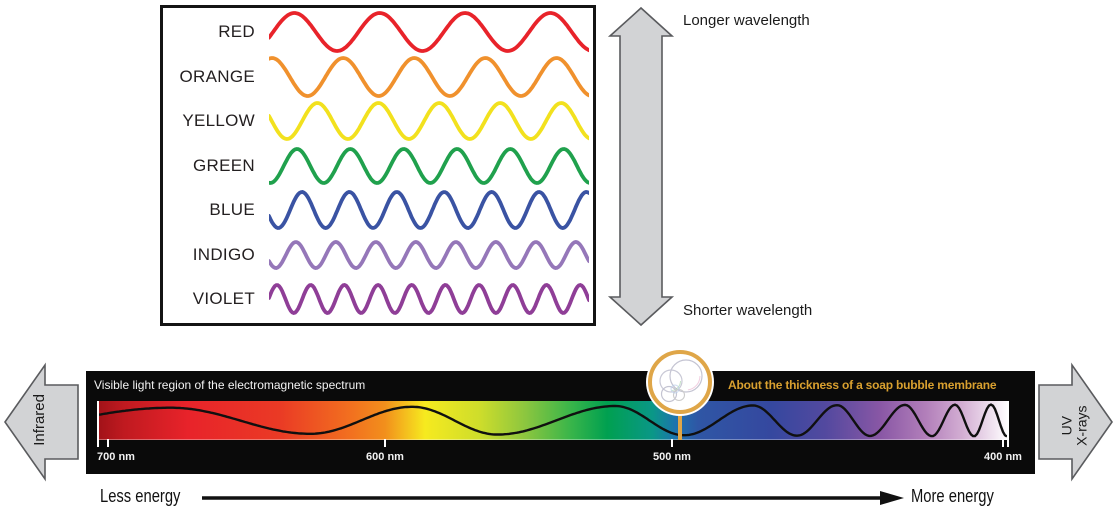  What do you see at coordinates (1066, 425) in the screenshot?
I see `uv-label-line1: UV` at bounding box center [1066, 425].